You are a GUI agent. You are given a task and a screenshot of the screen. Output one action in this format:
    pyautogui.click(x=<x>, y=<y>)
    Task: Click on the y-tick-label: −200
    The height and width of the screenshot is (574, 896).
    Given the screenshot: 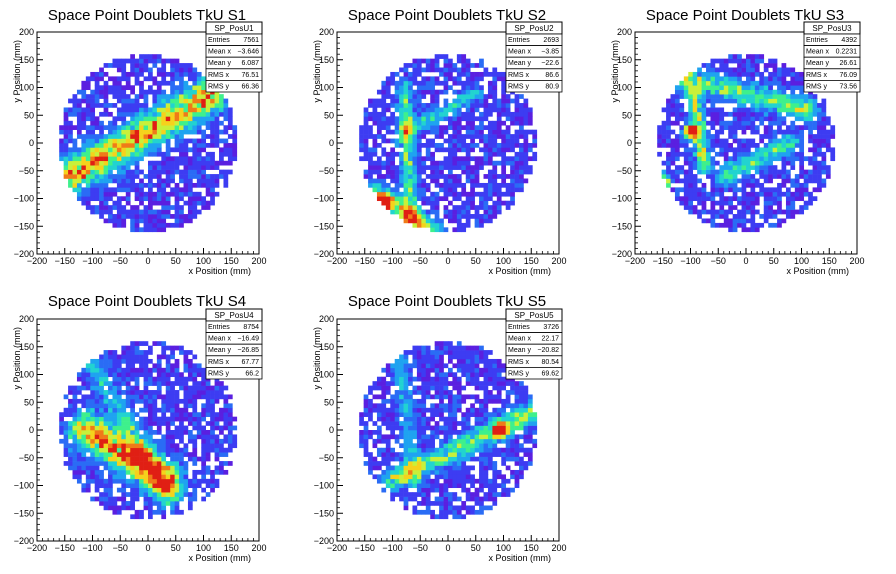 What is the action you would take?
    pyautogui.click(x=622, y=254)
    